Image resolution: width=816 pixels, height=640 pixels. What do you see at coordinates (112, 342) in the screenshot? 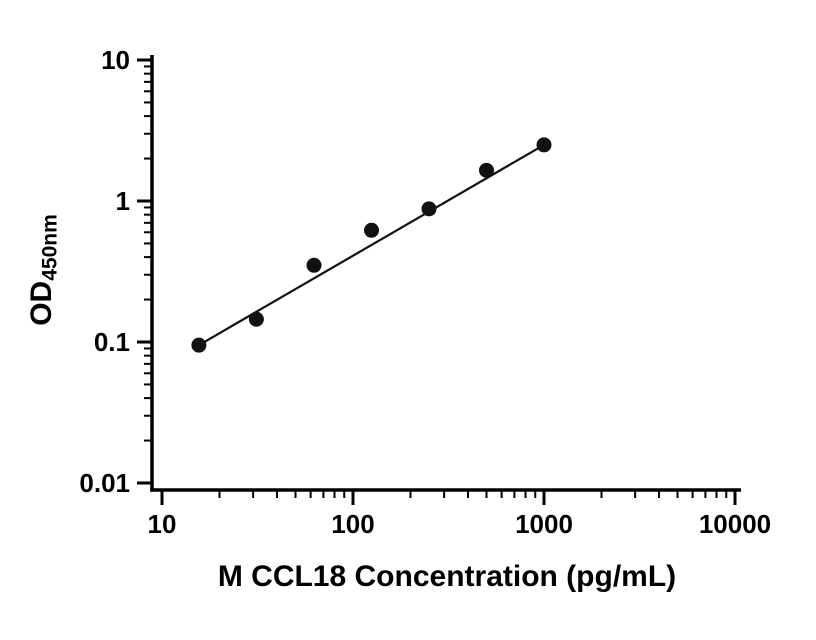
I see `y-tick-label: 0.1` at bounding box center [112, 342].